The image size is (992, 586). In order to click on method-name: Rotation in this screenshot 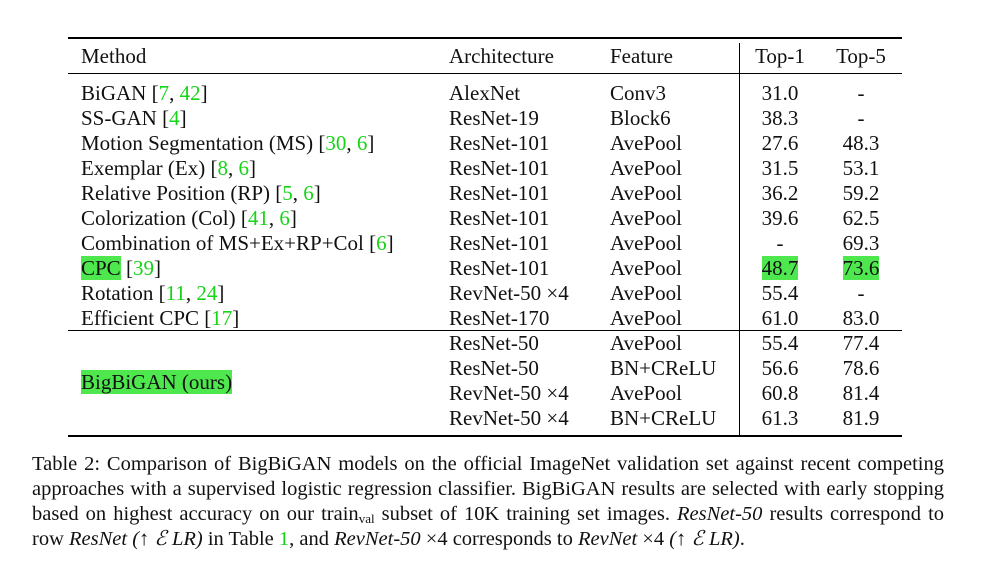, I will do `click(120, 293)`.